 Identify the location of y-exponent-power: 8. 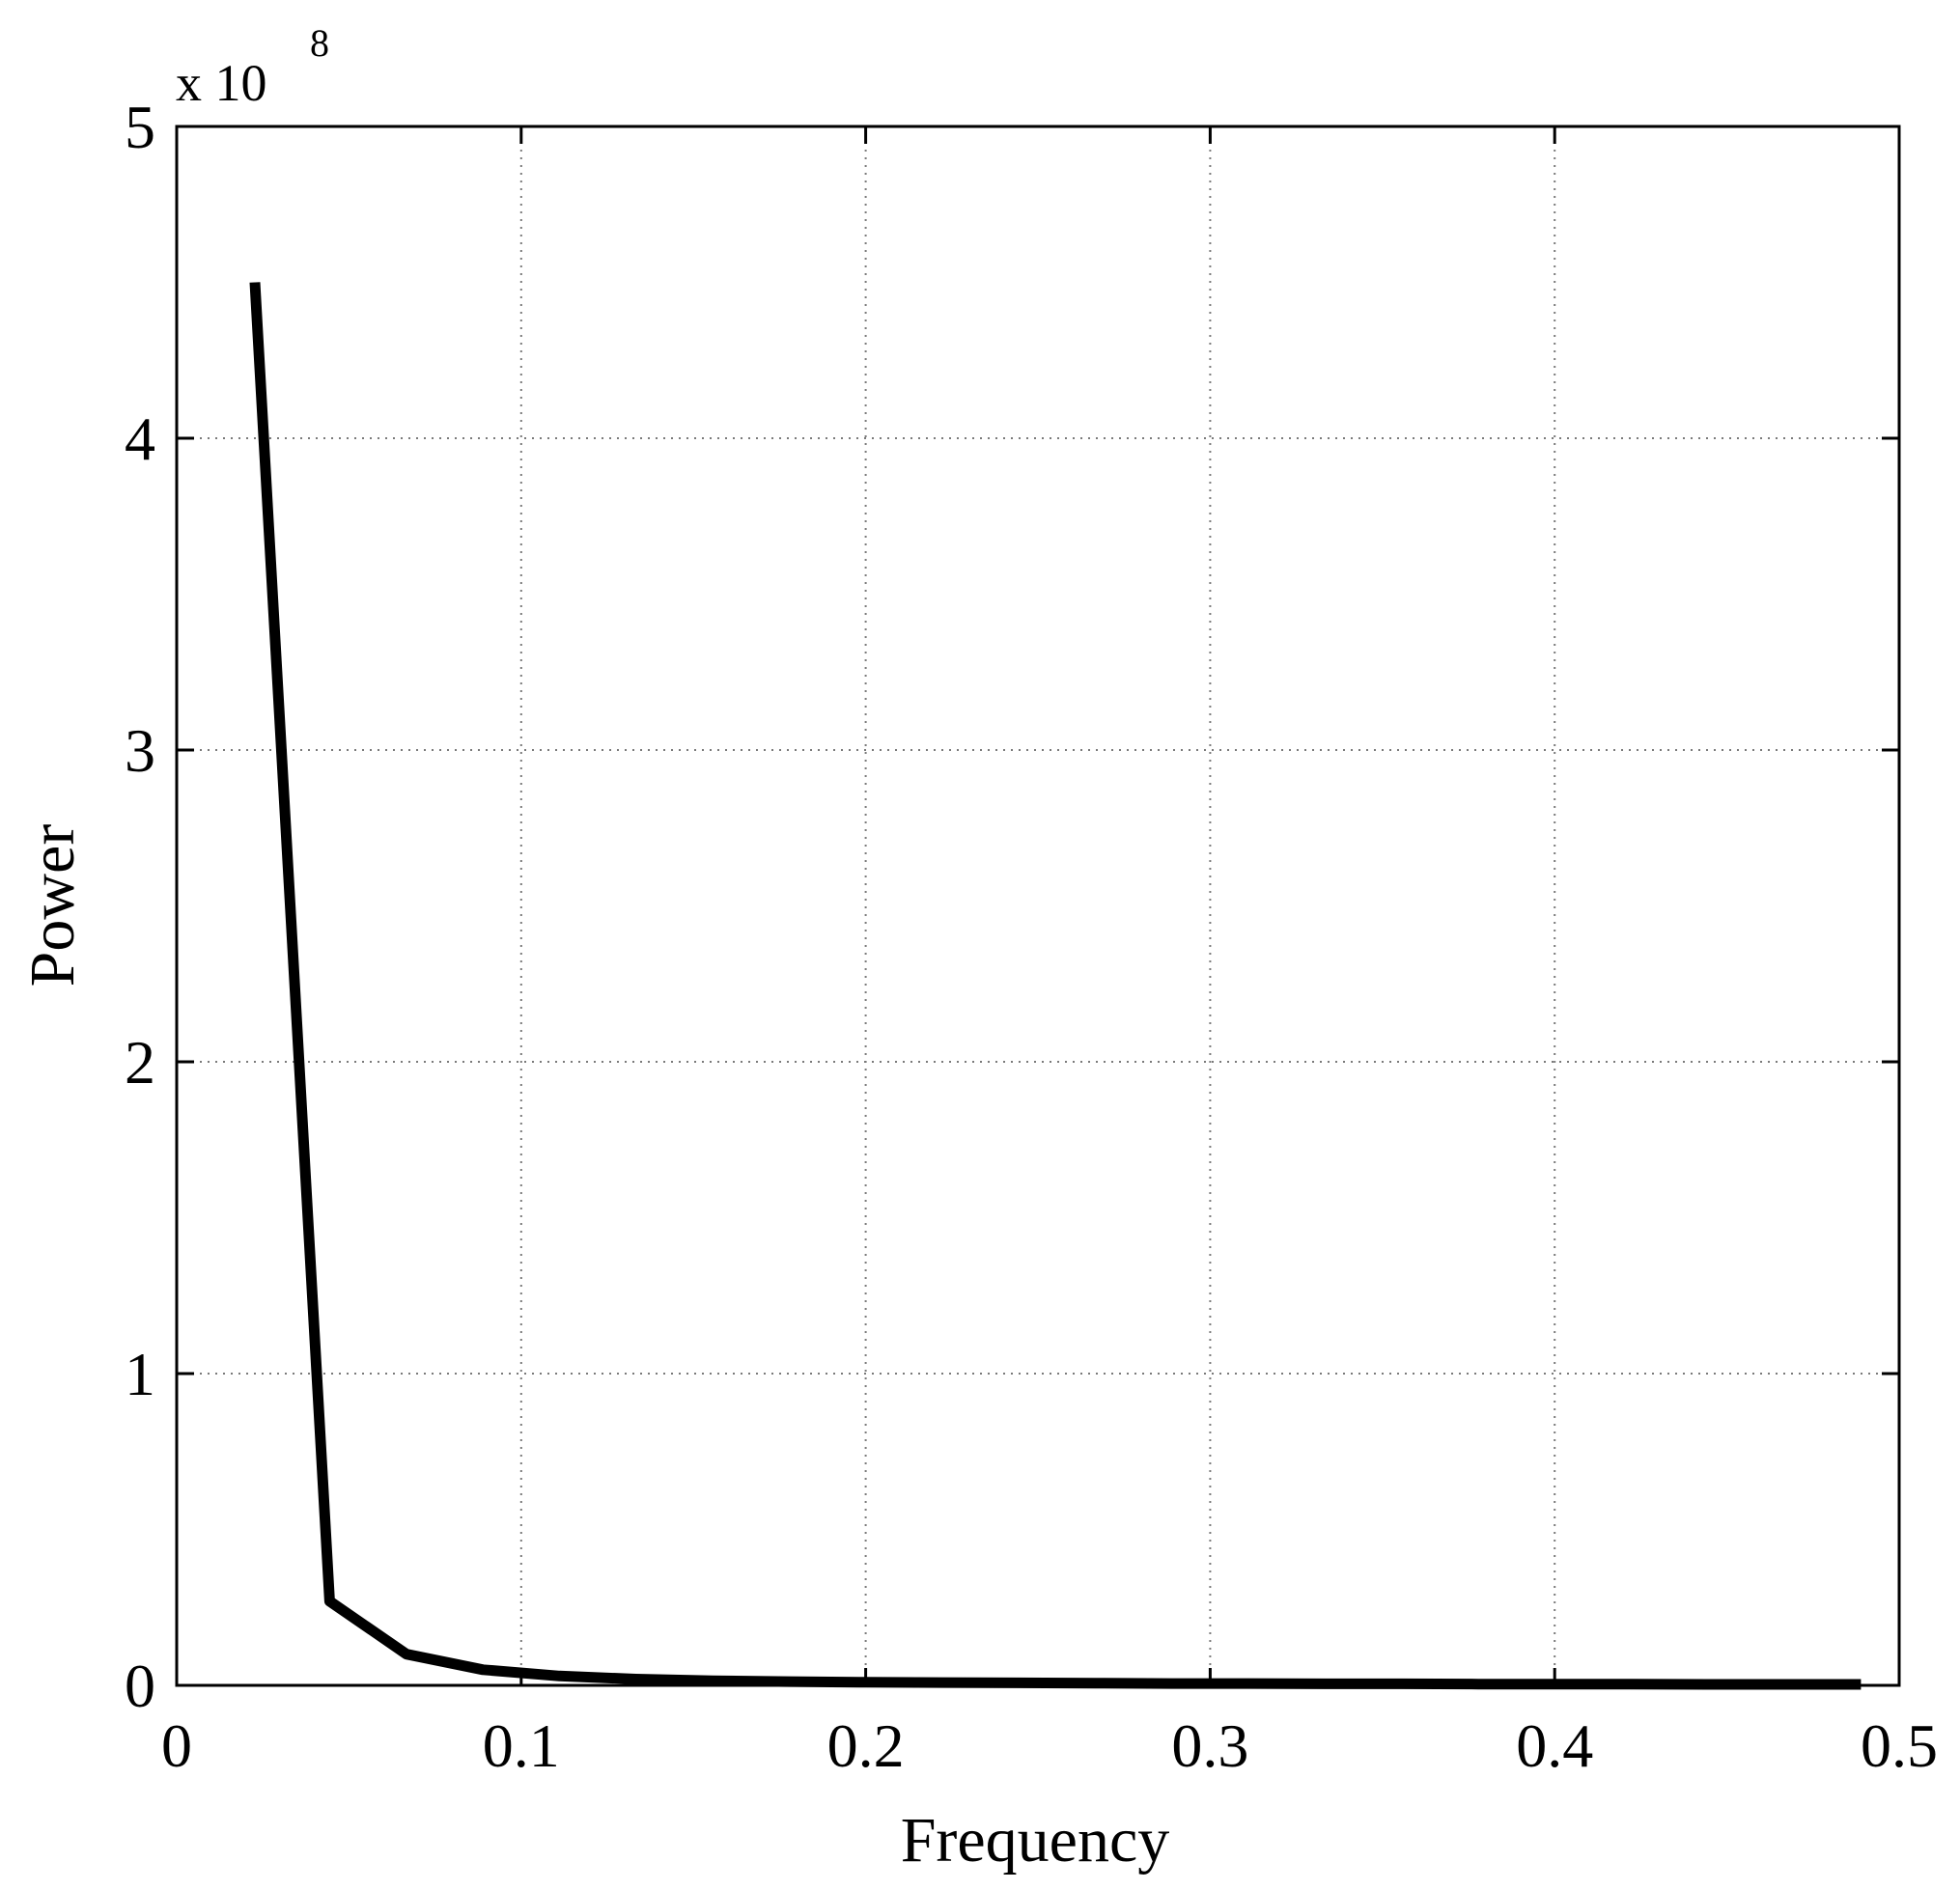
(320, 43).